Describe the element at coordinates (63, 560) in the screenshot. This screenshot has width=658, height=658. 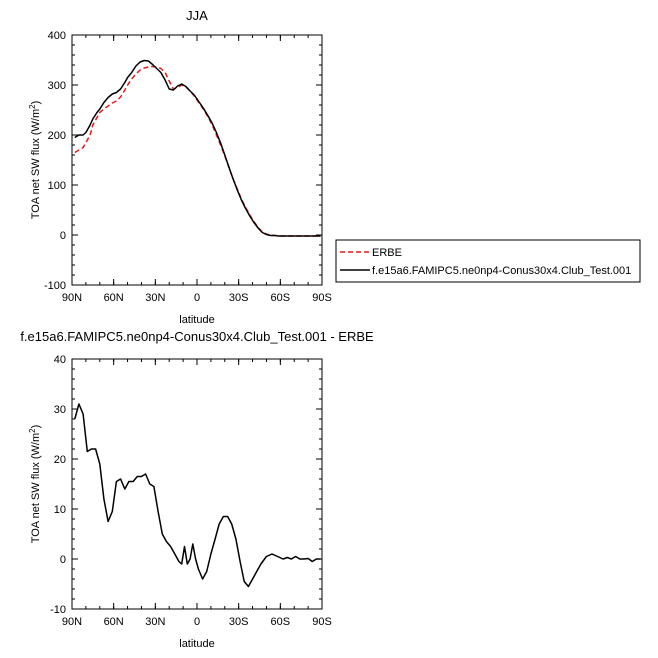
I see `bottom-y-tick-label: 0` at that location.